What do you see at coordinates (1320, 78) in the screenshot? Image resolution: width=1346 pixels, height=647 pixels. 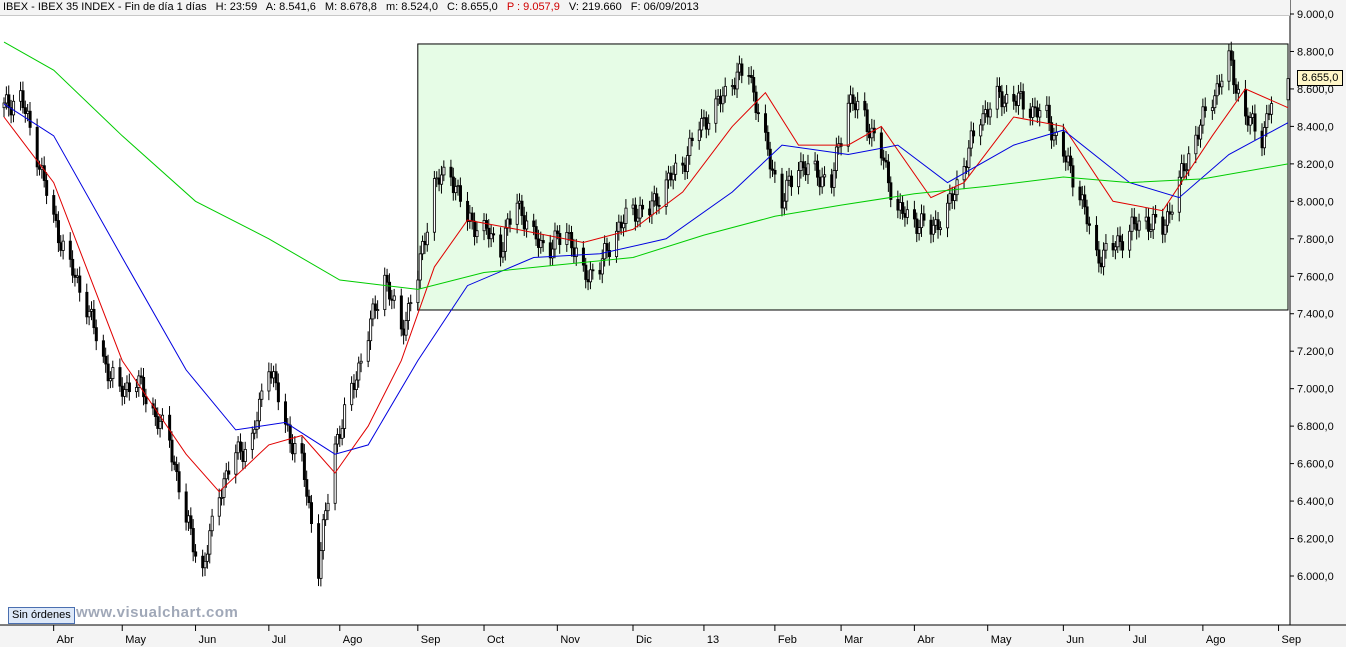 I see `last-price-tag: 8.655,0` at bounding box center [1320, 78].